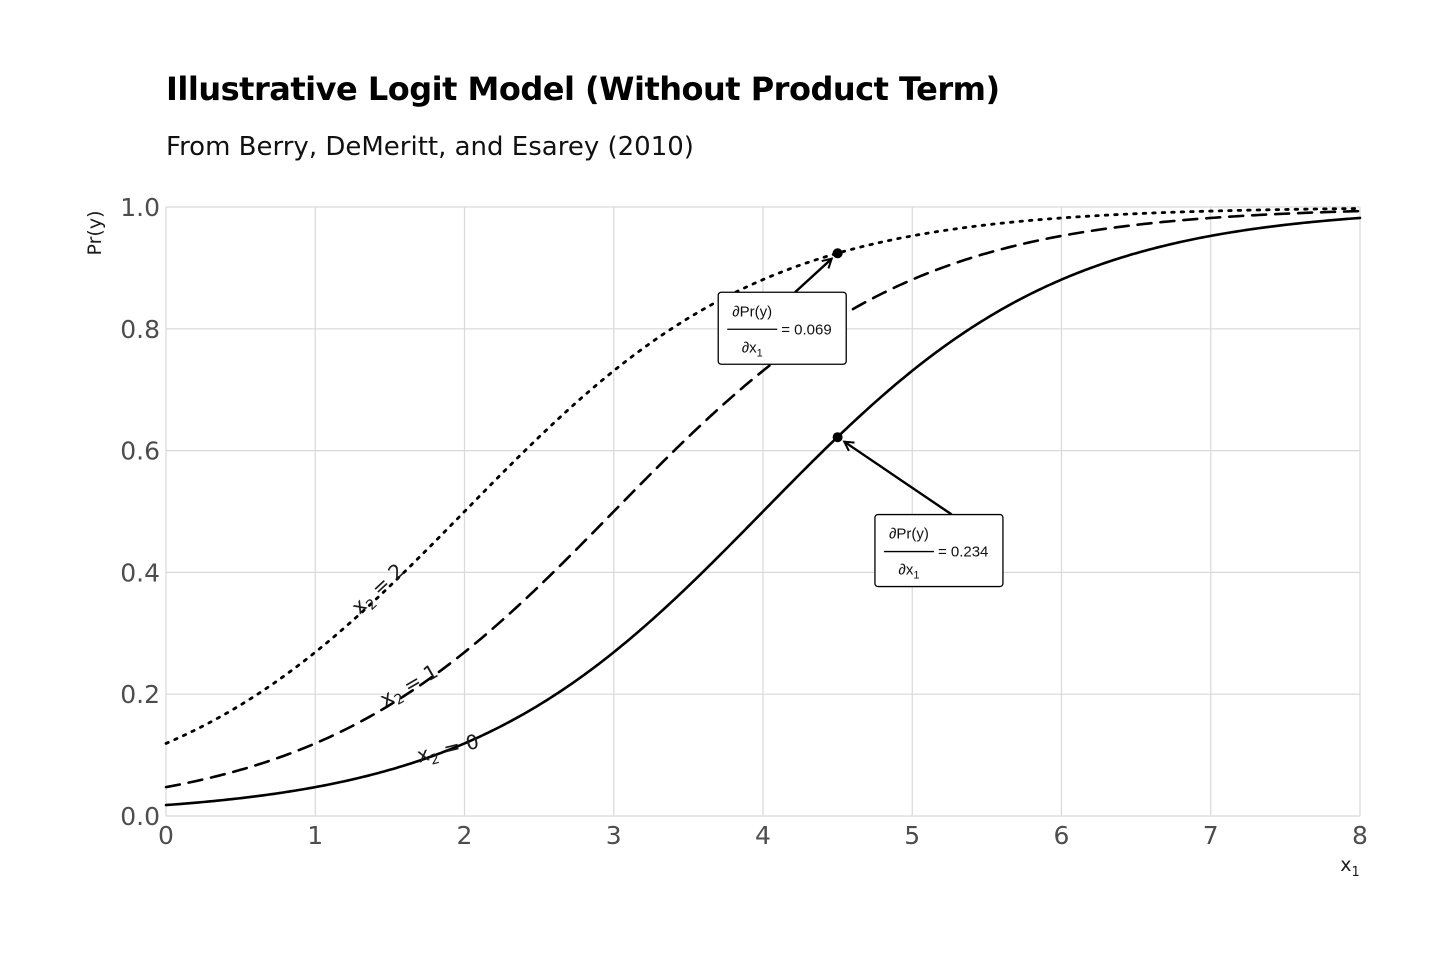 The width and height of the screenshot is (1440, 960). What do you see at coordinates (409, 687) in the screenshot?
I see `series-label-1: x2 = 1` at bounding box center [409, 687].